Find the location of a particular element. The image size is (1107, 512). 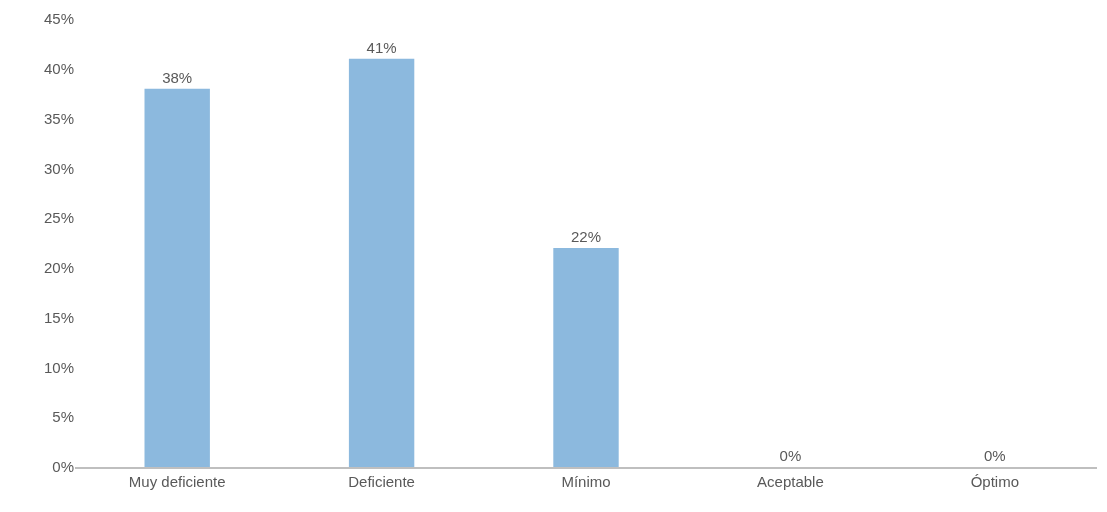

y-tick-label: 15% is located at coordinates (58, 317).